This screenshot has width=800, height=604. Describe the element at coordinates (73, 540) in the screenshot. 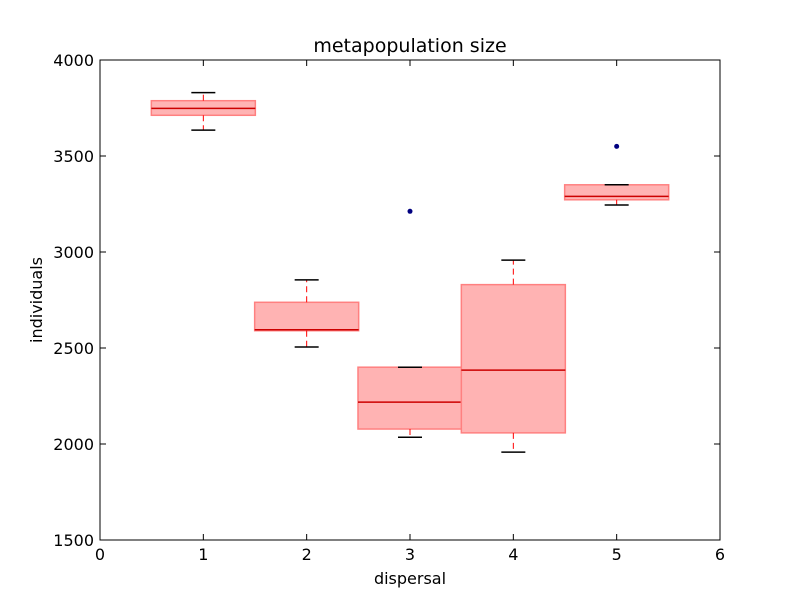

I see `y-tick-label: 1500` at that location.